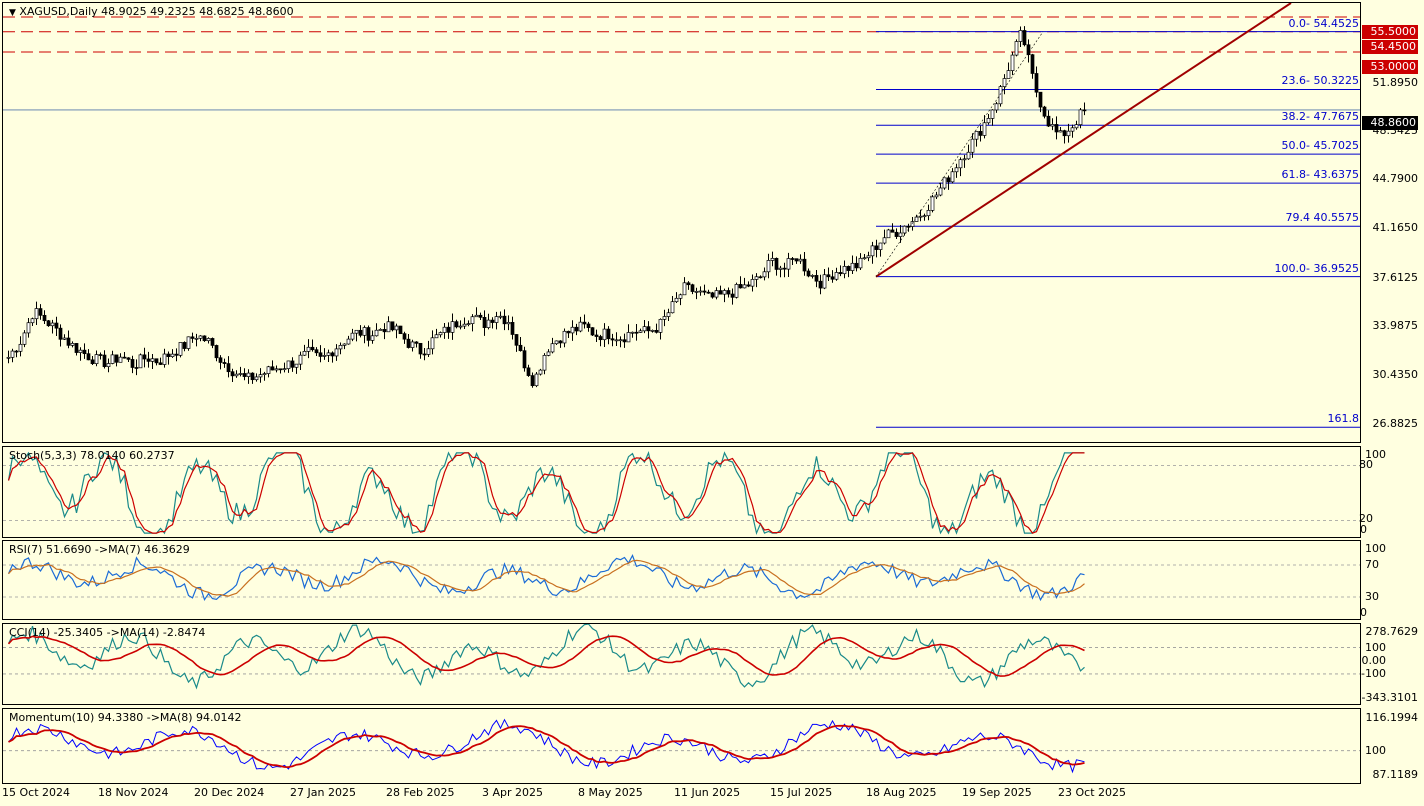 Image resolution: width=1424 pixels, height=806 pixels. What do you see at coordinates (1395, 325) in the screenshot?
I see `price-tick: 33.9875` at bounding box center [1395, 325].